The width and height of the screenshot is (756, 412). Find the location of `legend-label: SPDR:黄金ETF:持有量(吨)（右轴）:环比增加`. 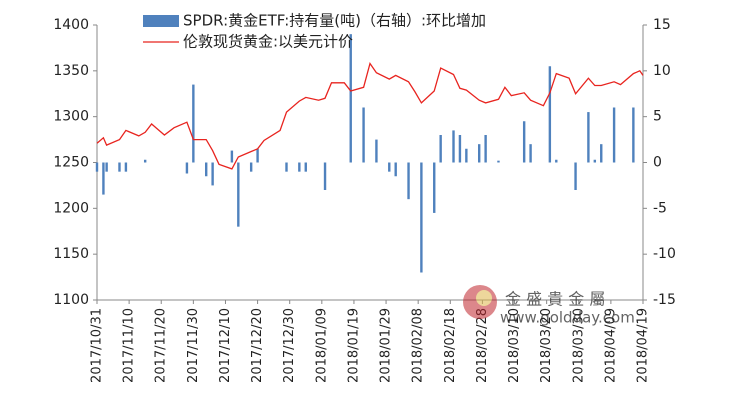

legend-label: SPDR:黄金ETF:持有量(吨)（右轴）:环比增加 is located at coordinates (334, 21).